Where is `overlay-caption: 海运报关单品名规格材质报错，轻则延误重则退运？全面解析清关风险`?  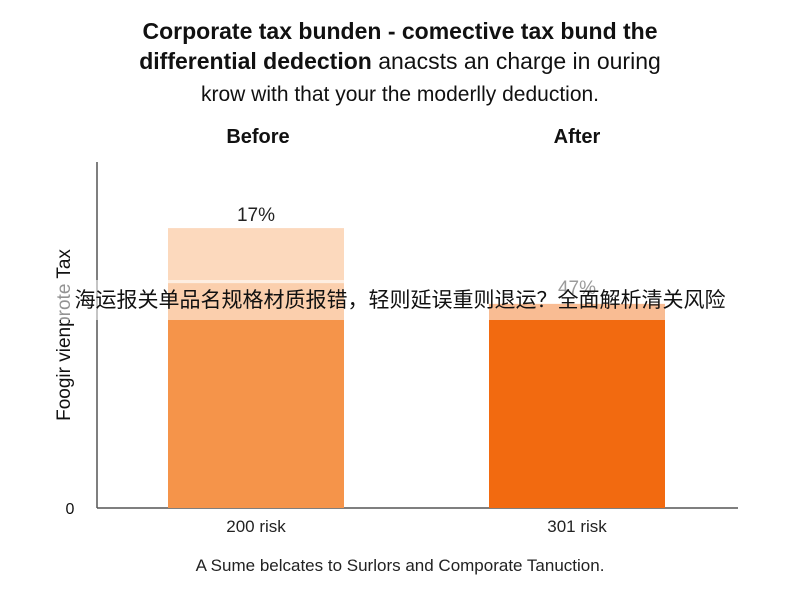 overlay-caption: 海运报关单品名规格材质报错，轻则延误重则退运？全面解析清关风险 is located at coordinates (400, 300).